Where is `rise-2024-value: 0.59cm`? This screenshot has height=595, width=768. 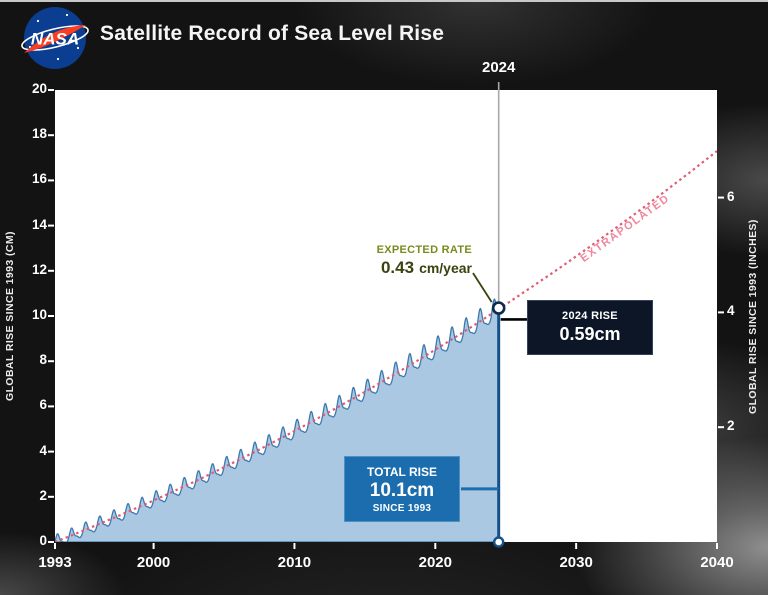 rise-2024-value: 0.59cm is located at coordinates (590, 334).